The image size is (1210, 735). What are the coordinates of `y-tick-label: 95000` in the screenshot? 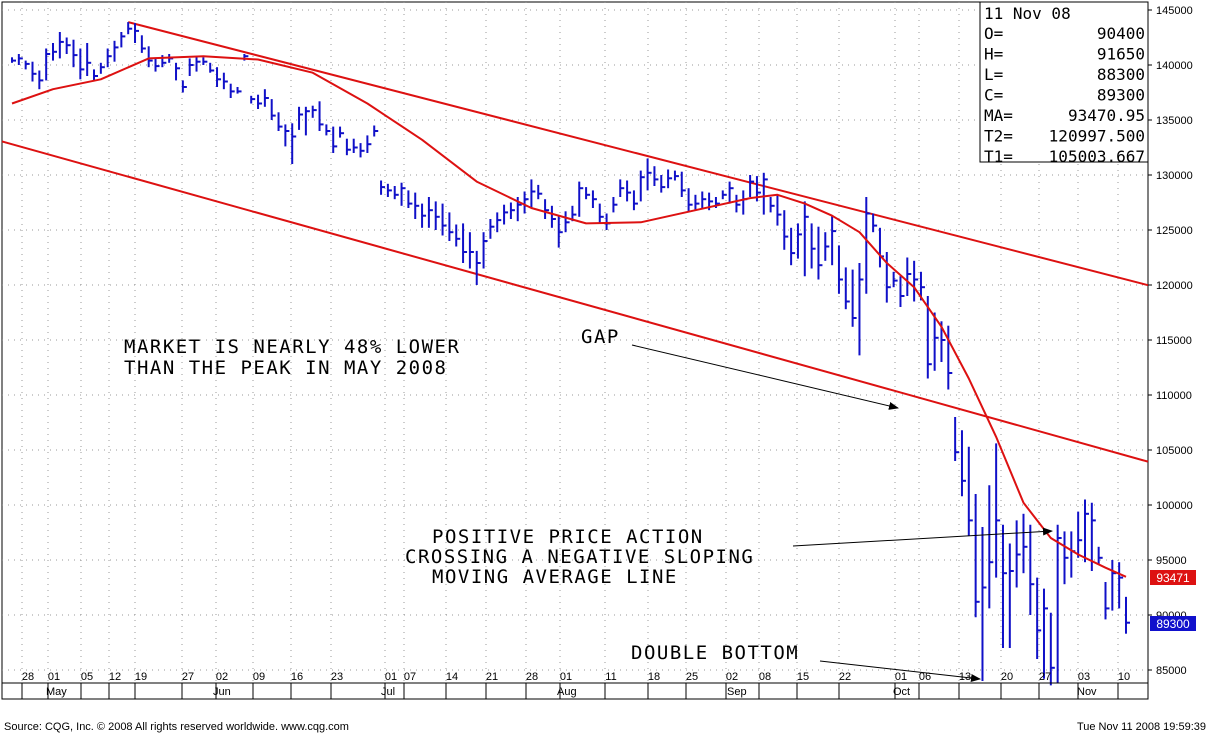 It's located at (1171, 561).